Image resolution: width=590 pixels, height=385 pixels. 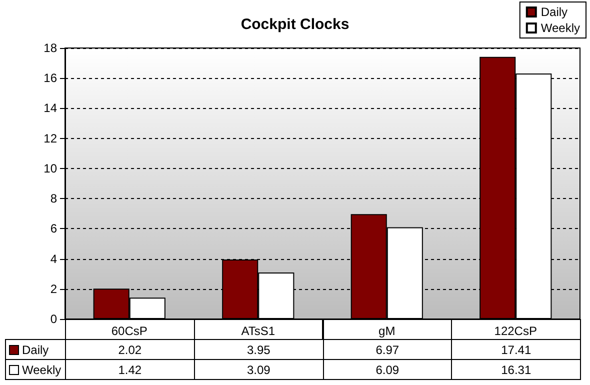 What do you see at coordinates (130, 350) in the screenshot?
I see `data-label: 2.02` at bounding box center [130, 350].